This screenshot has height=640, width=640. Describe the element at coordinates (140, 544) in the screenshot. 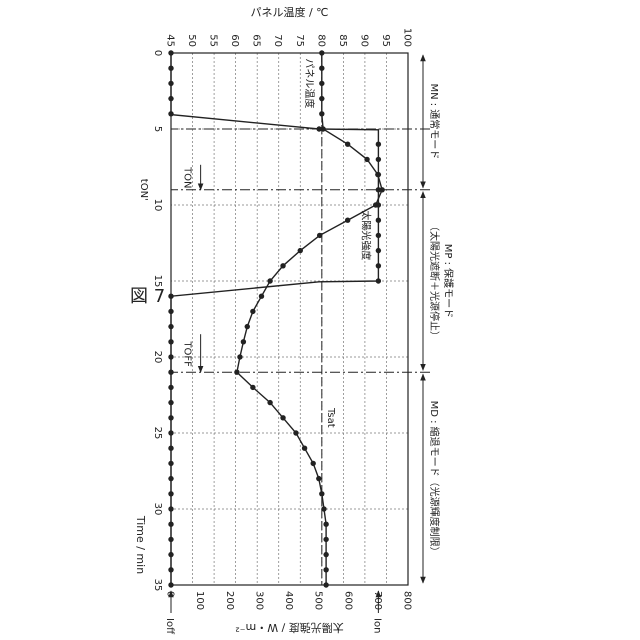

I see `x-axis-label: Time / min` at that location.